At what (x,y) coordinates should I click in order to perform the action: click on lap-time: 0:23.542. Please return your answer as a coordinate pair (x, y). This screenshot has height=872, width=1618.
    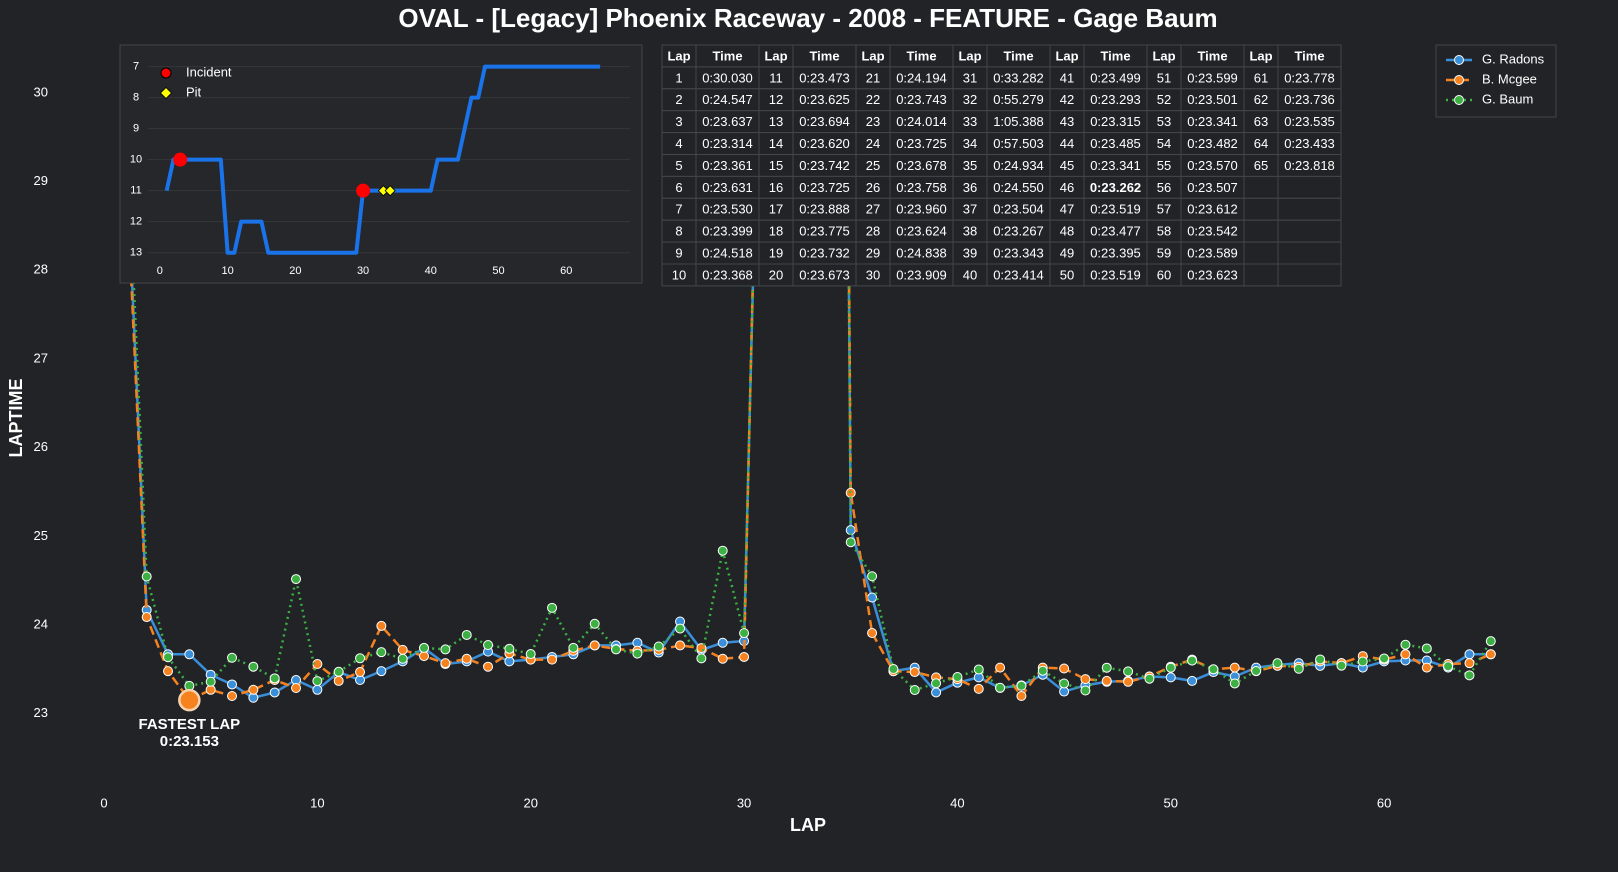
    Looking at the image, I should click on (1212, 231).